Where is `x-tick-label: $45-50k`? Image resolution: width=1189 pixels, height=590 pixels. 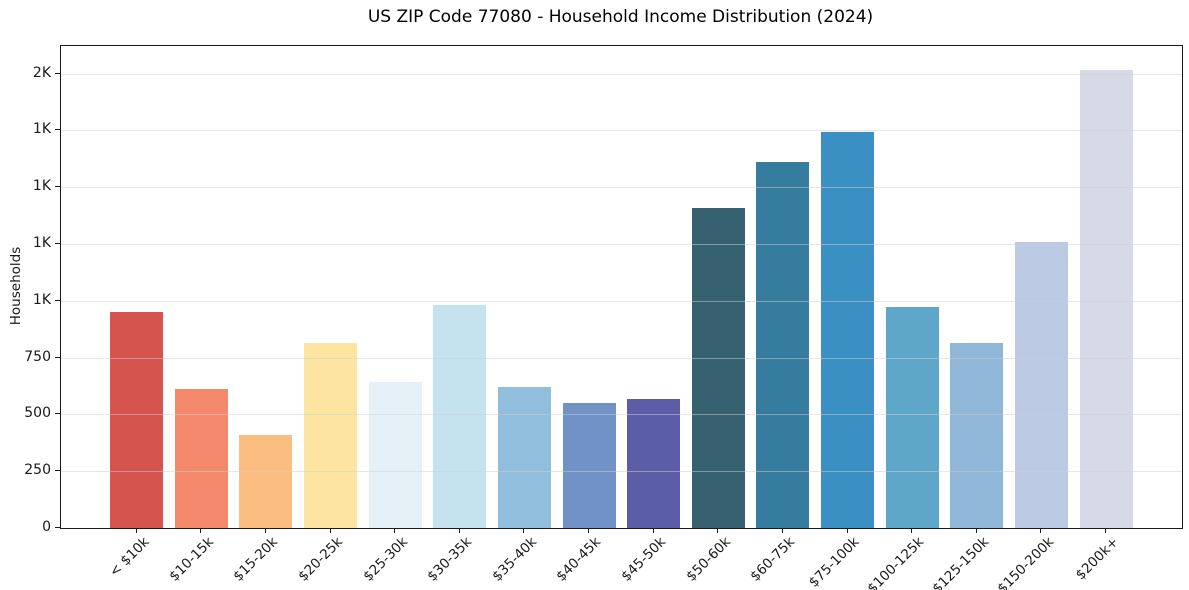
x-tick-label: $45-50k is located at coordinates (643, 559).